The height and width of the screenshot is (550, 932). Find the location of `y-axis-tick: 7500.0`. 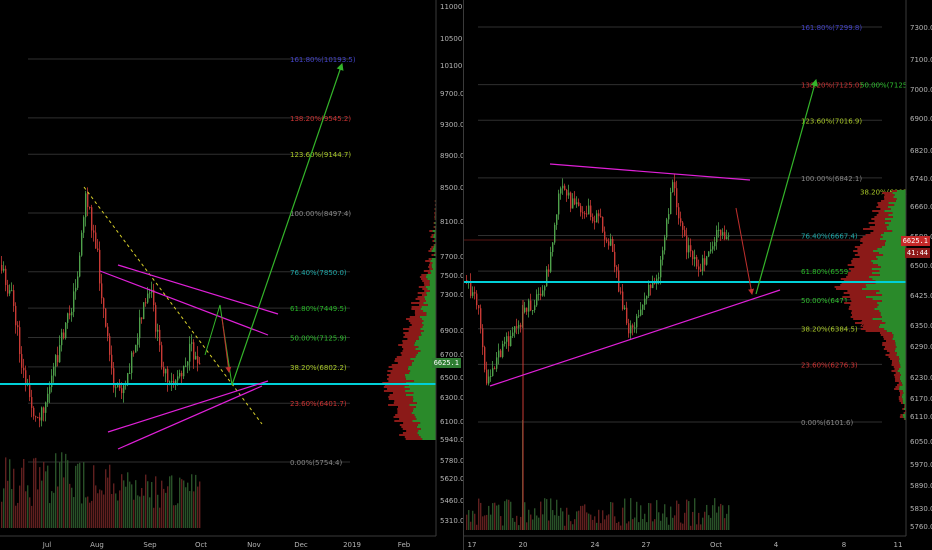

y-axis-tick: 7500.0 is located at coordinates (451, 276).